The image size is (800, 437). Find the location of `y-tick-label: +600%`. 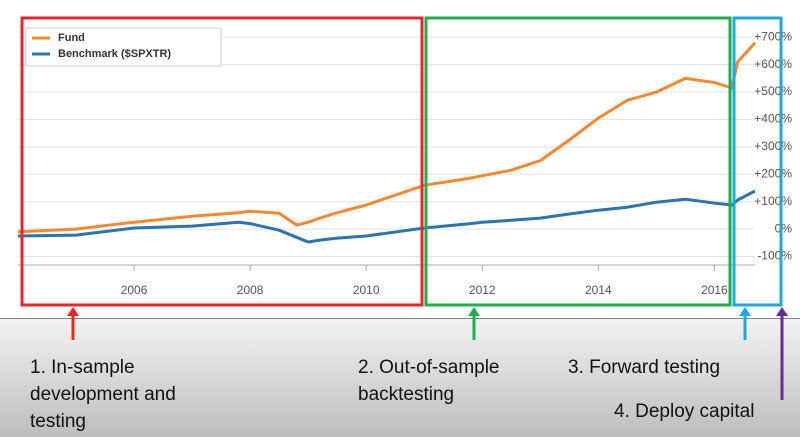

y-tick-label: +600% is located at coordinates (773, 64).